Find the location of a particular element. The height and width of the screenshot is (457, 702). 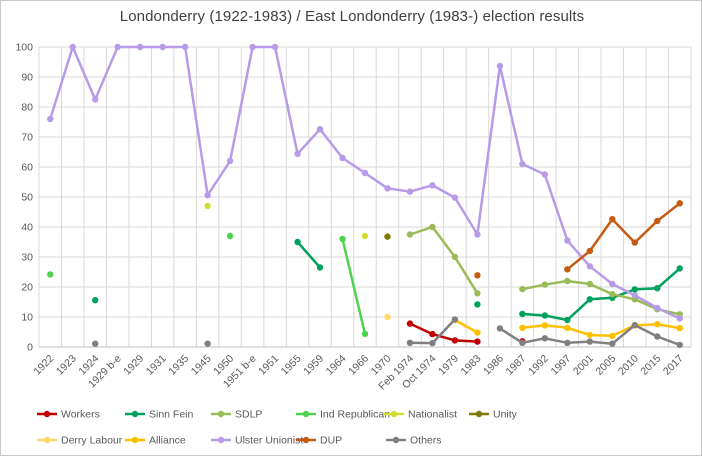

x-axis-tick-label: 1931 is located at coordinates (156, 365).